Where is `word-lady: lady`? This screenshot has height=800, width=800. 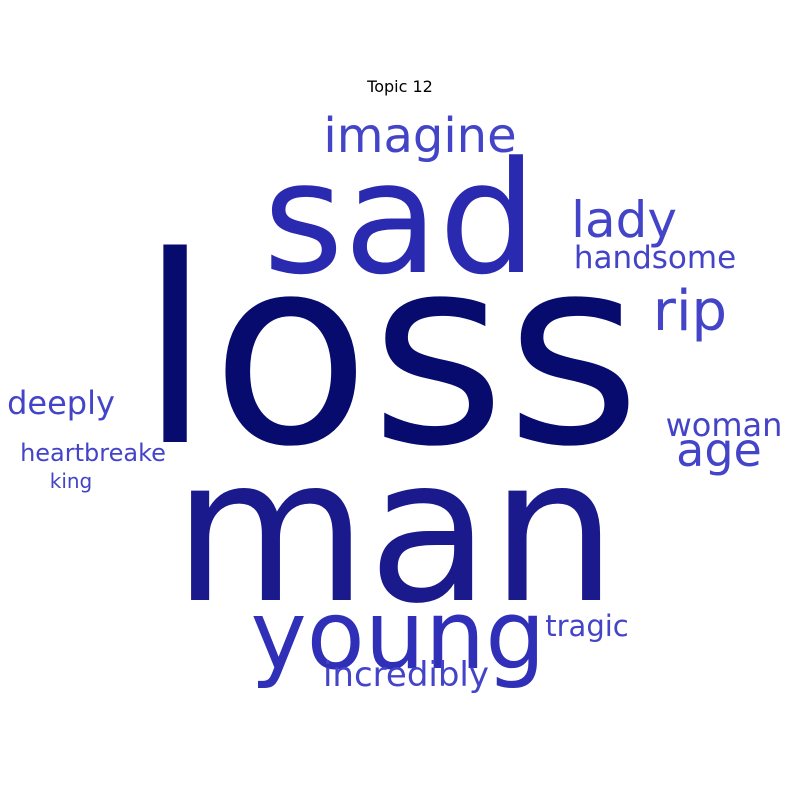
word-lady: lady is located at coordinates (624, 220).